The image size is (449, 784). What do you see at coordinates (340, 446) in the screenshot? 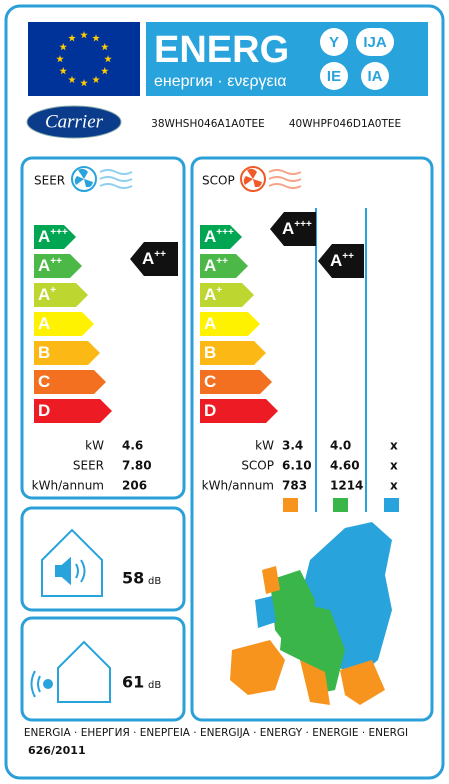
I see `heating-row-value: 4.0` at bounding box center [340, 446].